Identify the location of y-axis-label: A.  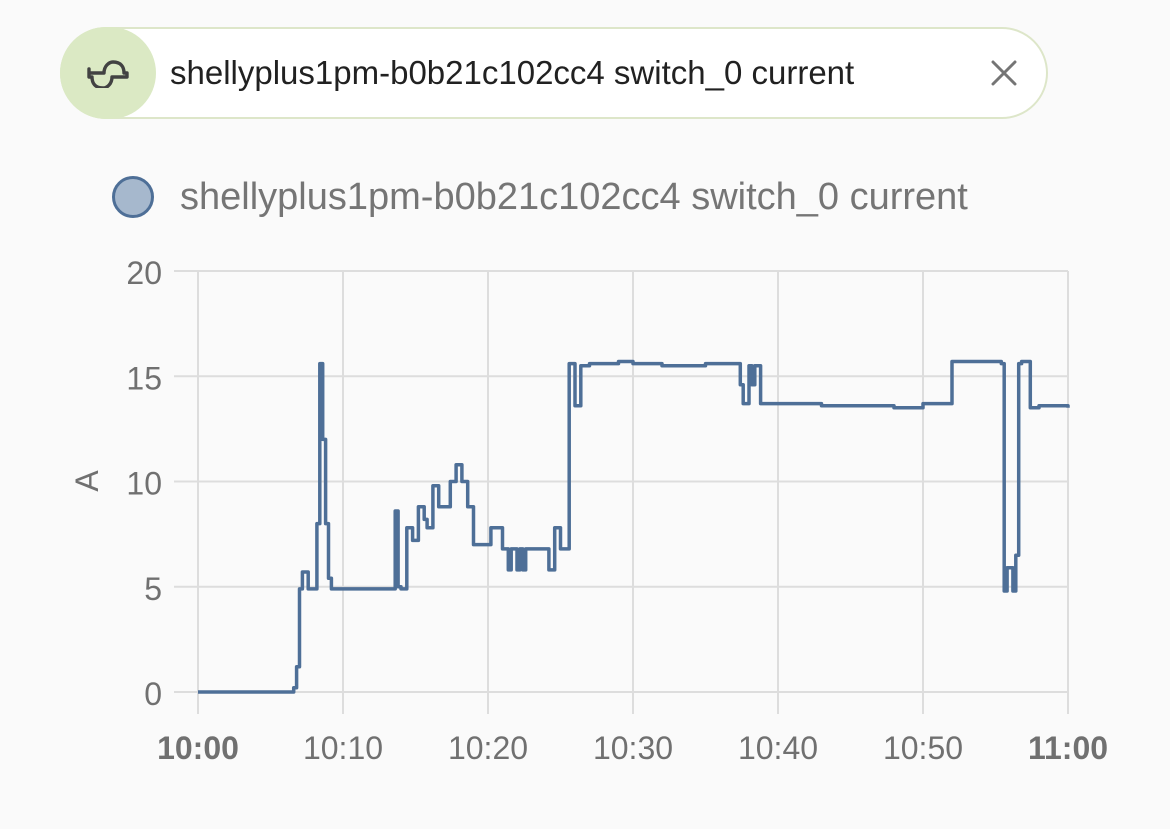
(87, 481).